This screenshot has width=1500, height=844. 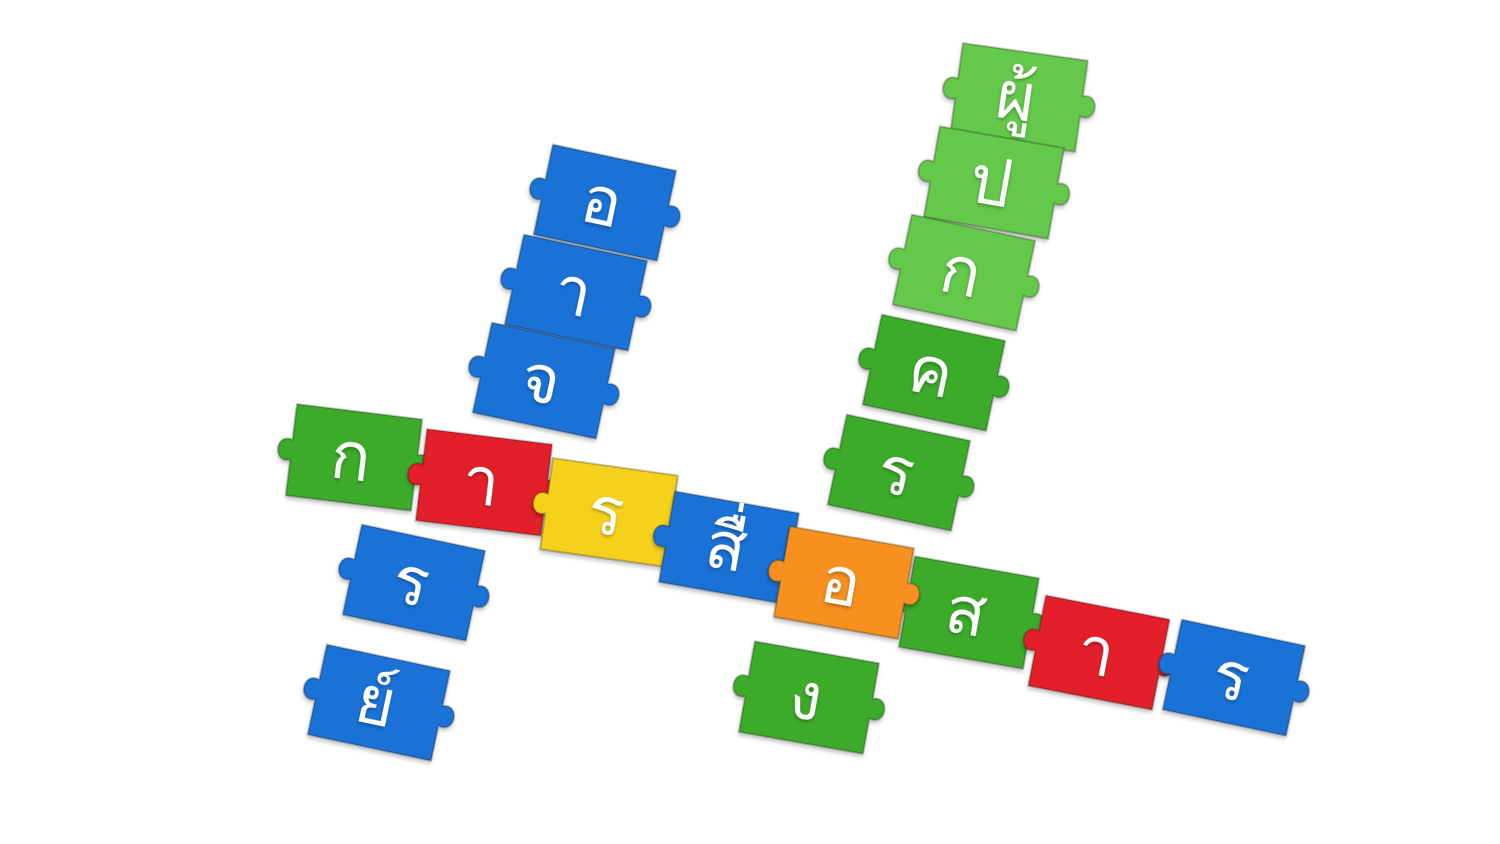 What do you see at coordinates (413, 581) in the screenshot?
I see `puzzle-piece-left-5: ร` at bounding box center [413, 581].